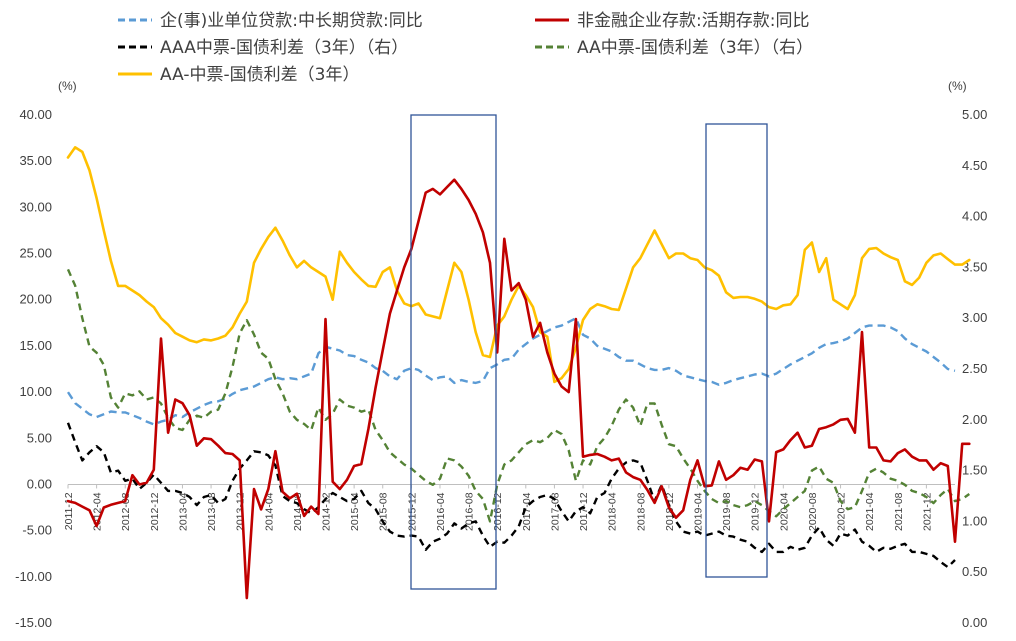  I want to click on x-tick-label: 2020-04, so click(784, 511).